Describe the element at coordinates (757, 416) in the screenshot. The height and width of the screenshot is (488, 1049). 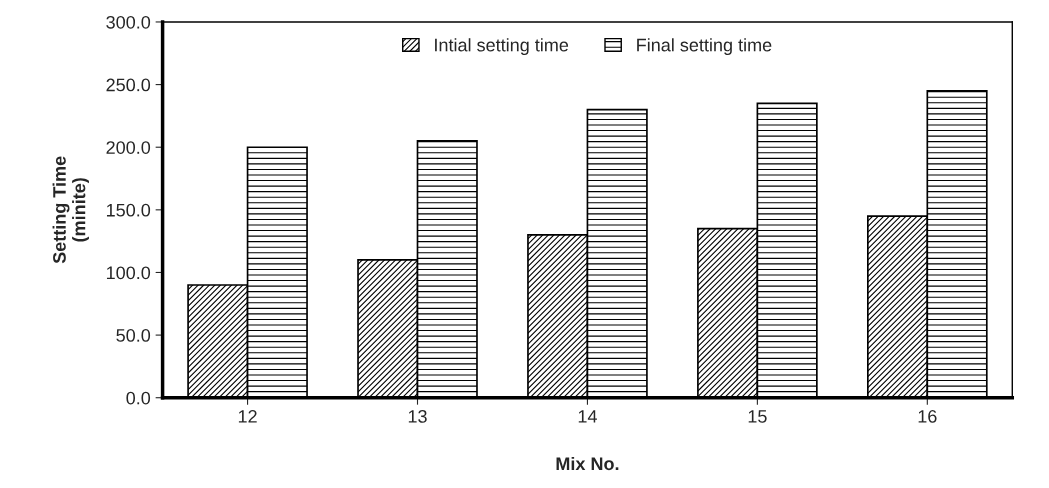
I see `x-tick-label: 15` at that location.